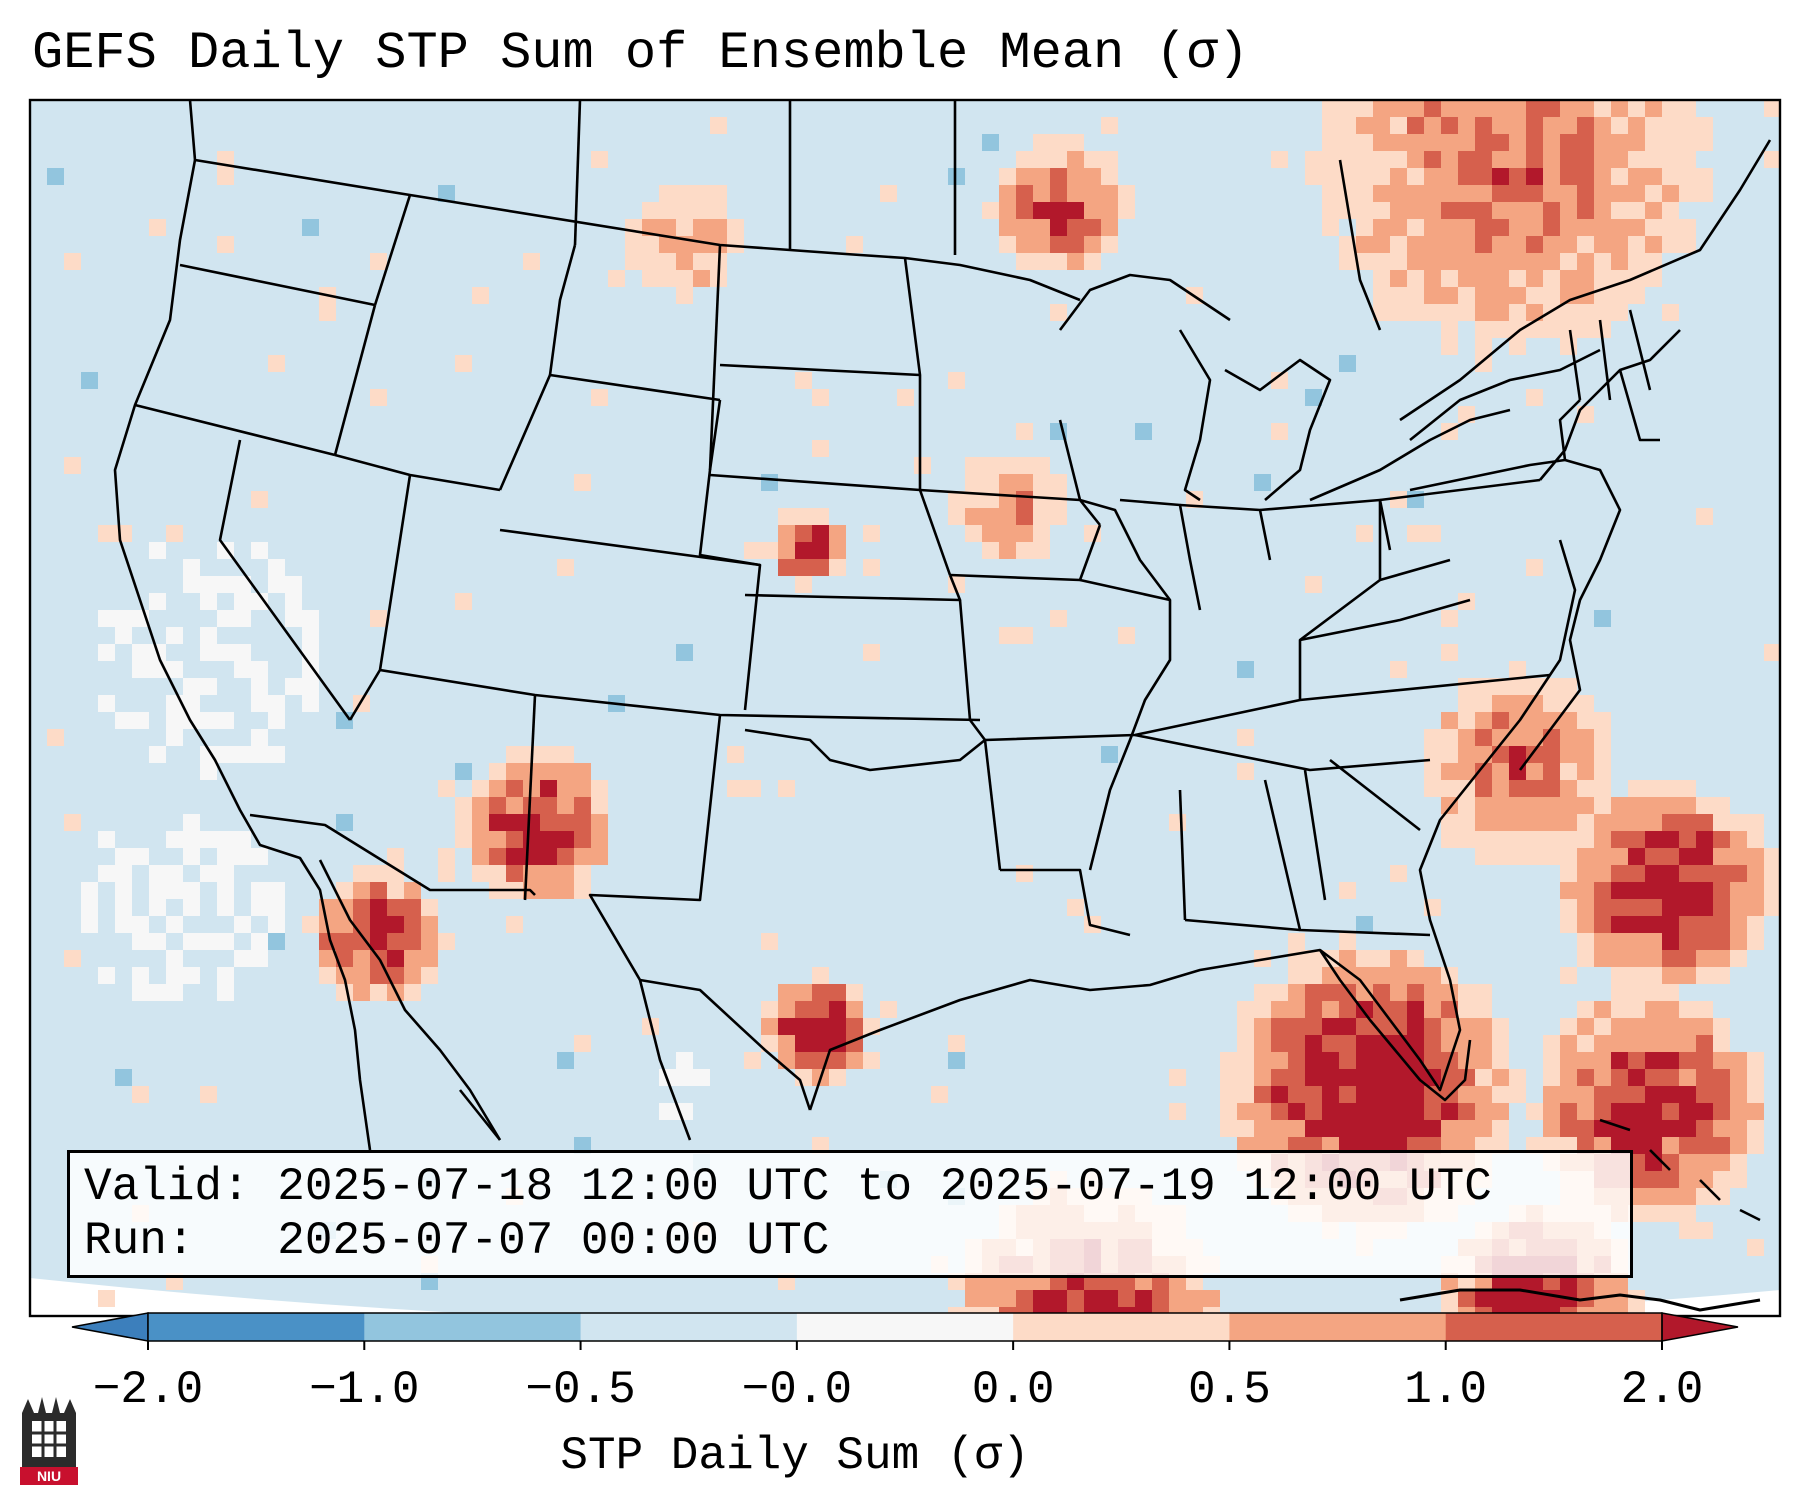 This screenshot has width=1803, height=1506. What do you see at coordinates (457, 1241) in the screenshot?
I see `run-time-text: Run: 2025-07-07 00:00 UTC` at bounding box center [457, 1241].